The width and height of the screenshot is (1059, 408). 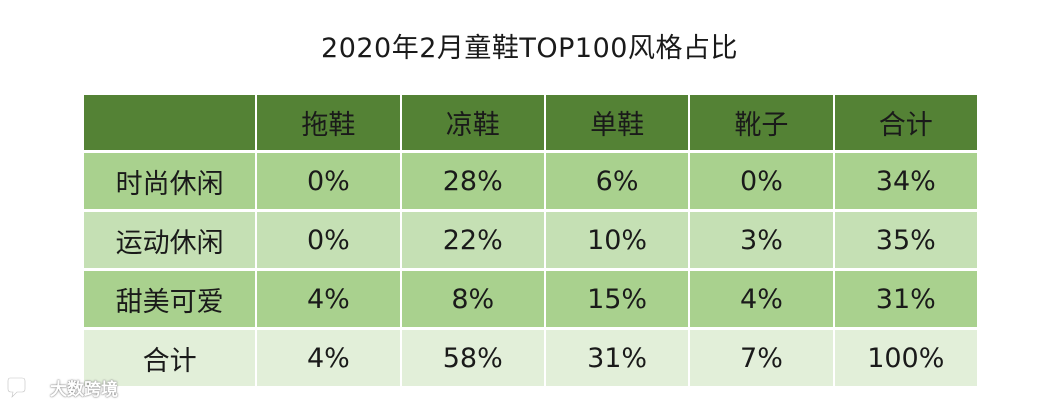 What do you see at coordinates (529, 48) in the screenshot?
I see `table-title: 2020年2月童鞋TOP100风格占比` at bounding box center [529, 48].